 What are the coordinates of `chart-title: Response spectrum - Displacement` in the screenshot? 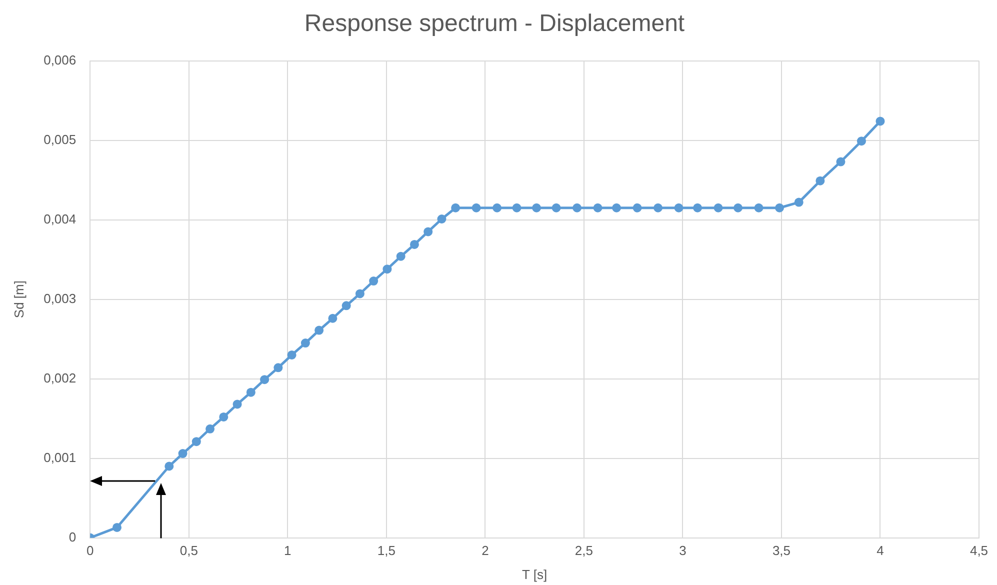 It's located at (494, 24).